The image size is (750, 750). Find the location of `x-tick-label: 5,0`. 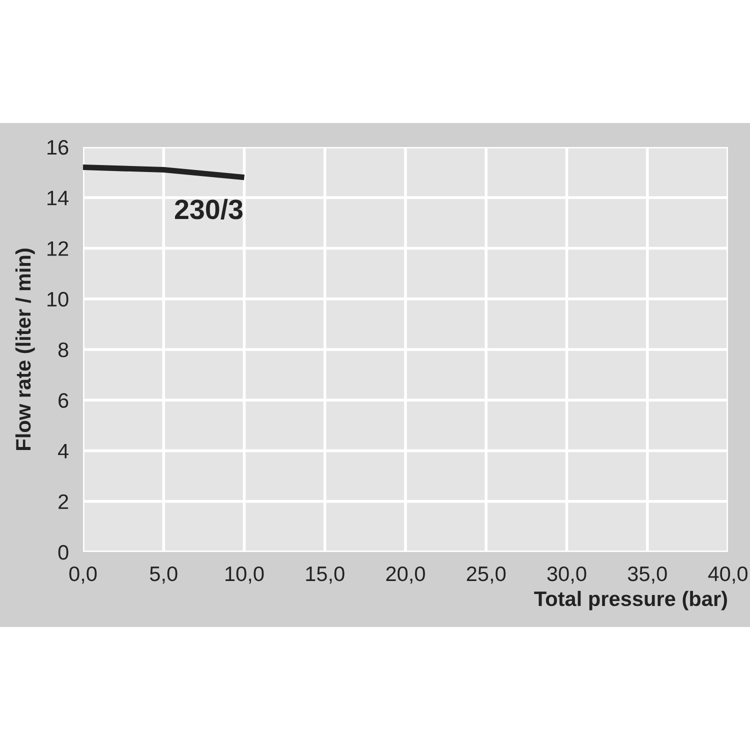

x-tick-label: 5,0 is located at coordinates (164, 575).